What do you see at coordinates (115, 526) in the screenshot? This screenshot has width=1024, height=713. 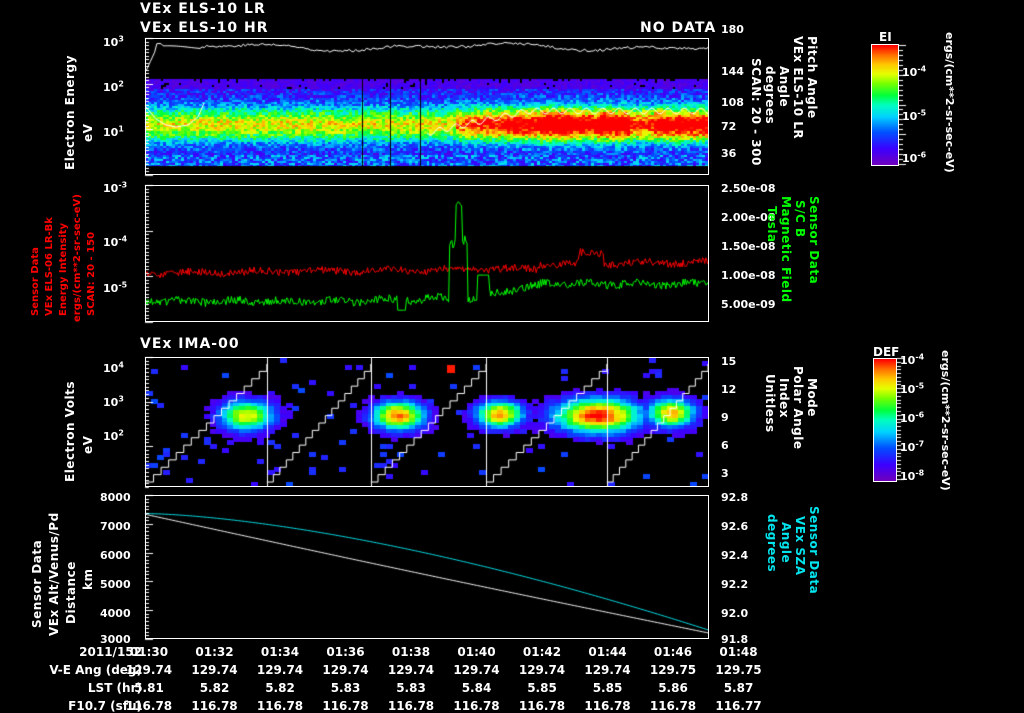 I see `panel4-ltick-1: 7000` at bounding box center [115, 526].